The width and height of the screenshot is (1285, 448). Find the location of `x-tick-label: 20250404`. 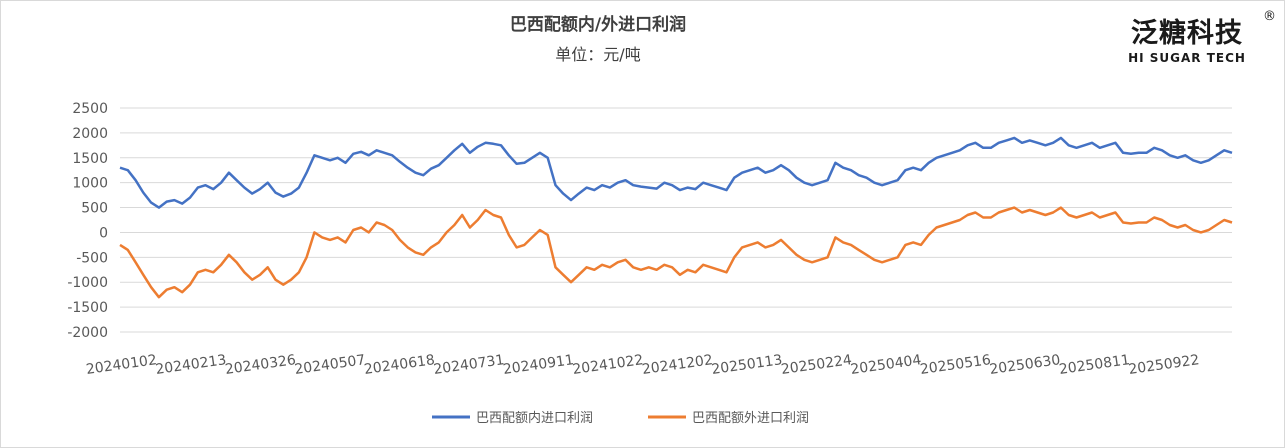

x-tick-label: 20250404 is located at coordinates (886, 365).